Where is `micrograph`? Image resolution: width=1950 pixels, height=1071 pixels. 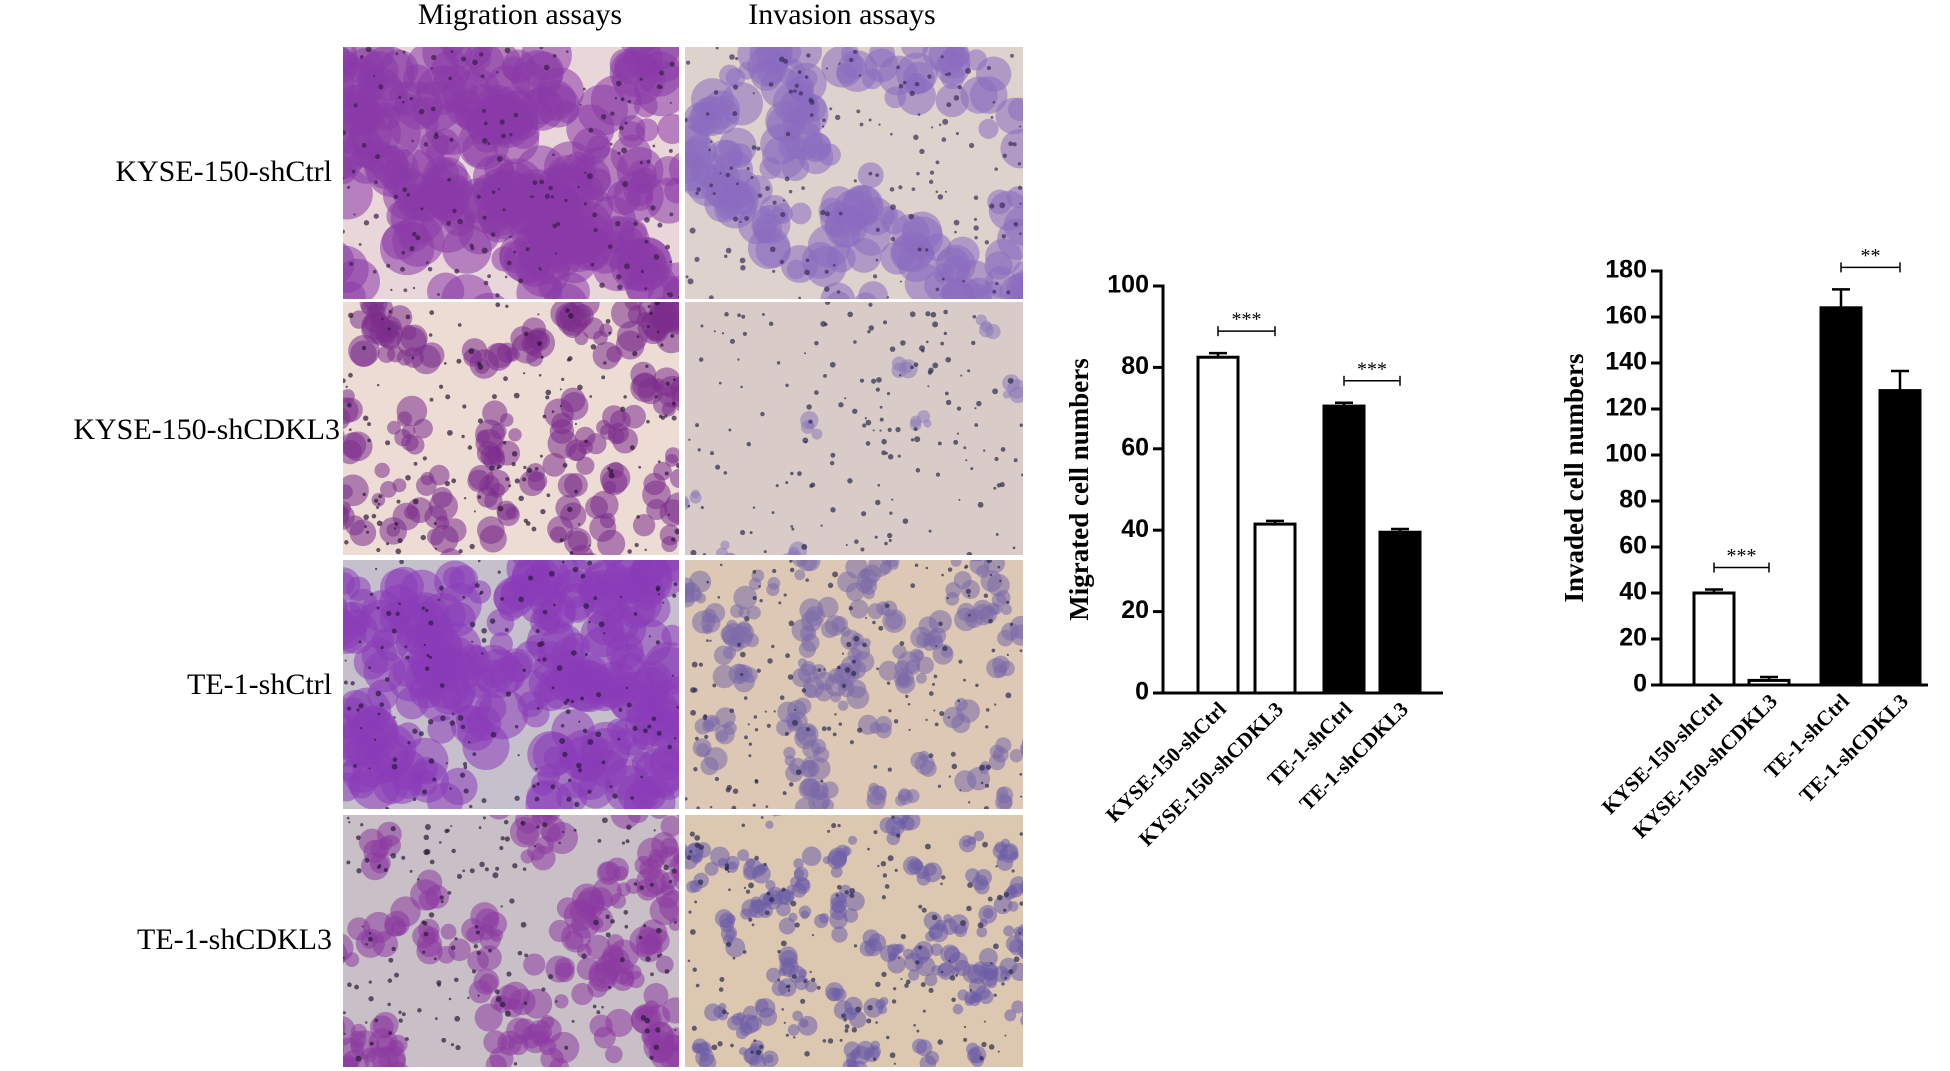
micrograph is located at coordinates (511, 941).